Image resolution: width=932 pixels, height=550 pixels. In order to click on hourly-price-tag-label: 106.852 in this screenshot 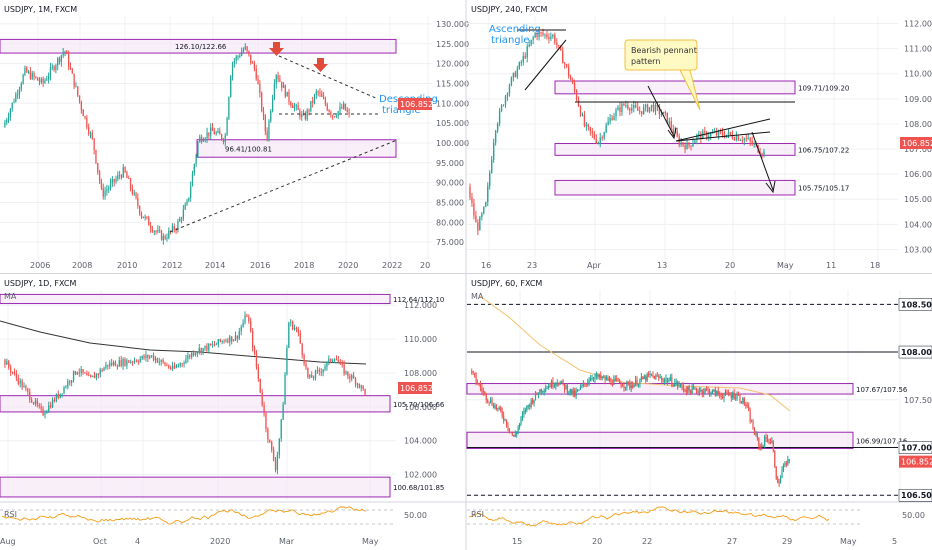, I will do `click(916, 462)`.